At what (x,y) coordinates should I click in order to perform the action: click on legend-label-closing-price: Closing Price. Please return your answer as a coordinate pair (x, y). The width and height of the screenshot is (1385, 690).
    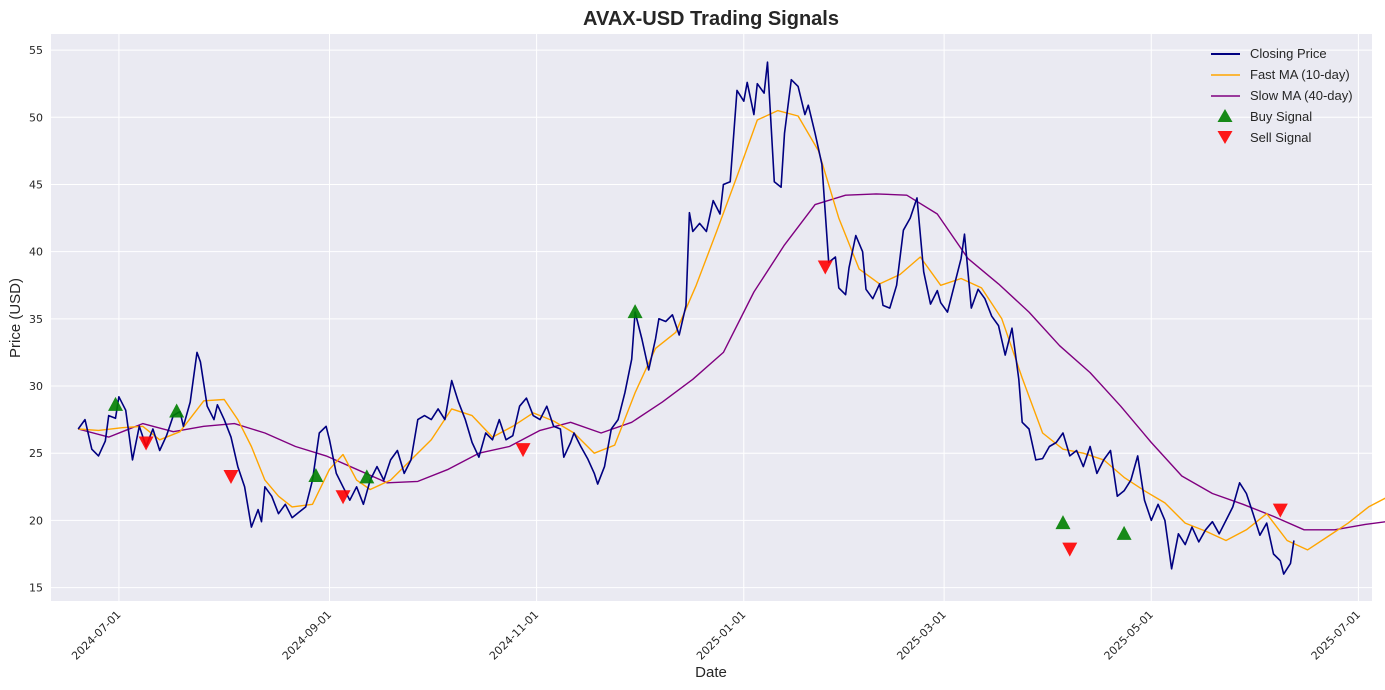
    Looking at the image, I should click on (1288, 53).